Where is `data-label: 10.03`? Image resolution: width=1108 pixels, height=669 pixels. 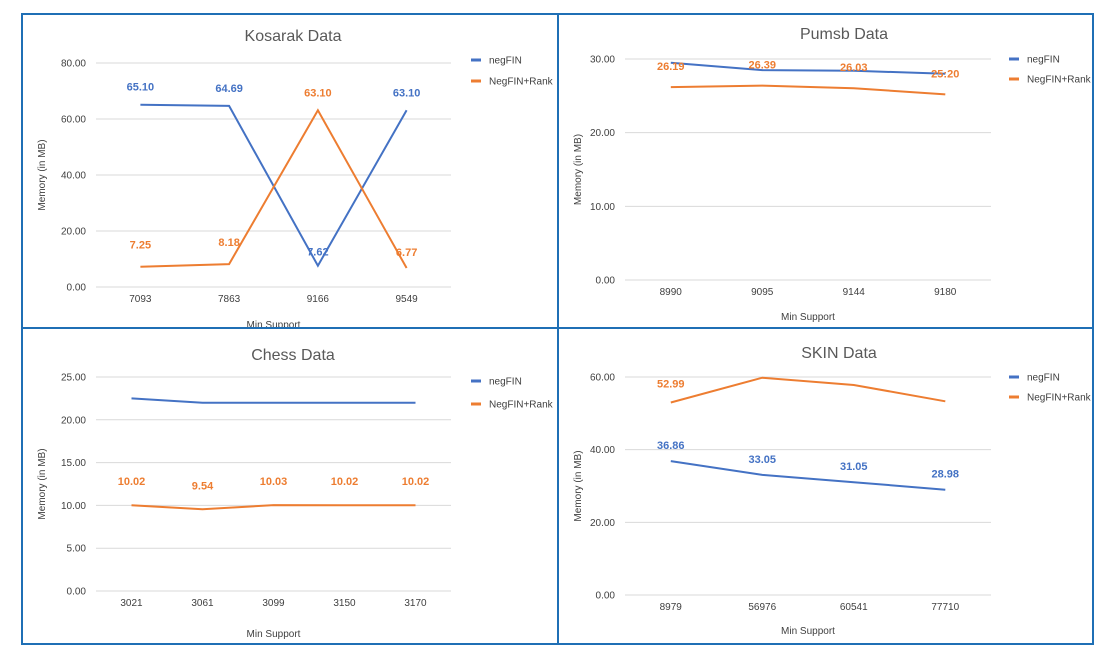 data-label: 10.03 is located at coordinates (274, 482).